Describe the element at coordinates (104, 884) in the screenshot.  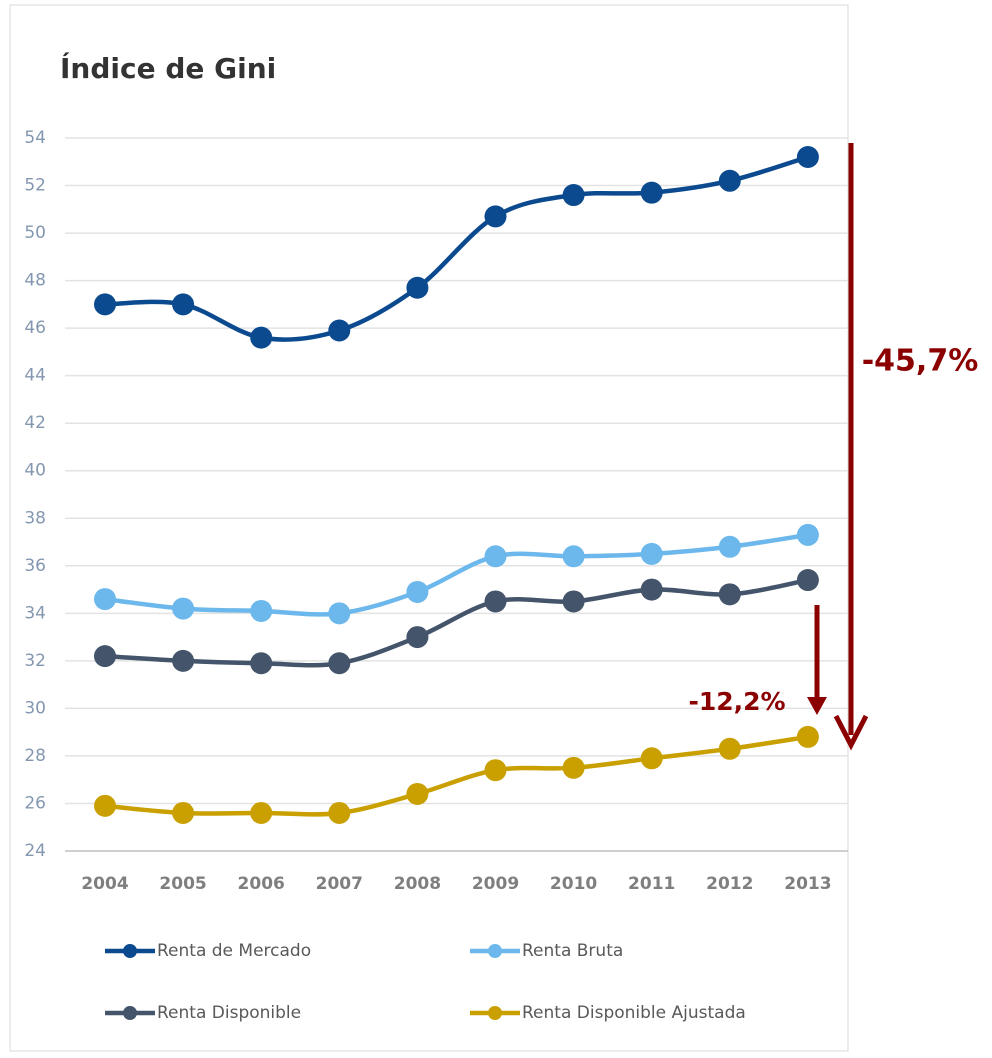
I see `x-tick-label: 2004` at that location.